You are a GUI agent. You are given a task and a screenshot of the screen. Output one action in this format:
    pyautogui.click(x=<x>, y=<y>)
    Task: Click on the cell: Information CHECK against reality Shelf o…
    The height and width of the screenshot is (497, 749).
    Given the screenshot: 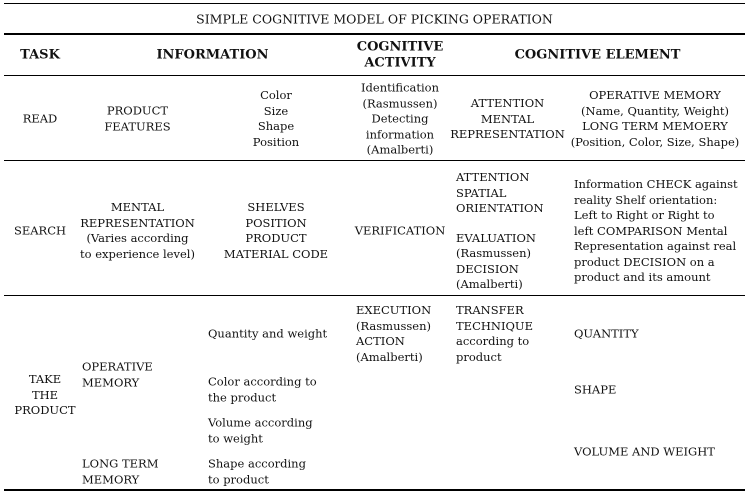 What is the action you would take?
    pyautogui.click(x=660, y=231)
    